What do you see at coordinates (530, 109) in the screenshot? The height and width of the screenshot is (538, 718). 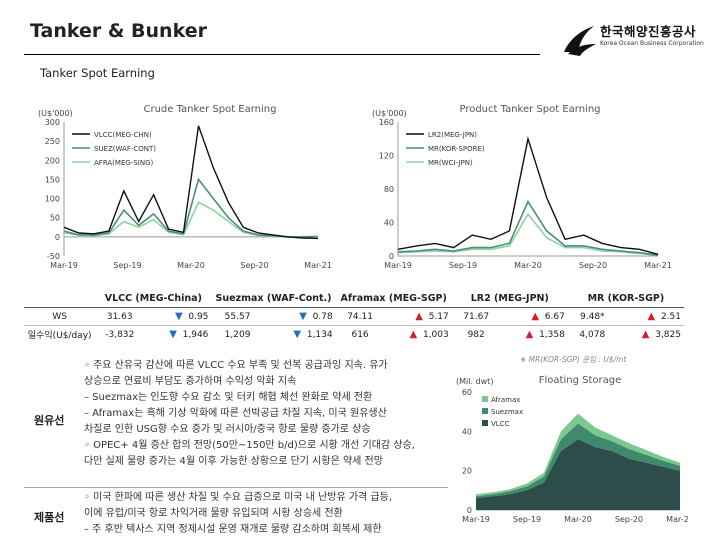 I see `product-chart-title: Product Tanker Spot Earning` at bounding box center [530, 109].